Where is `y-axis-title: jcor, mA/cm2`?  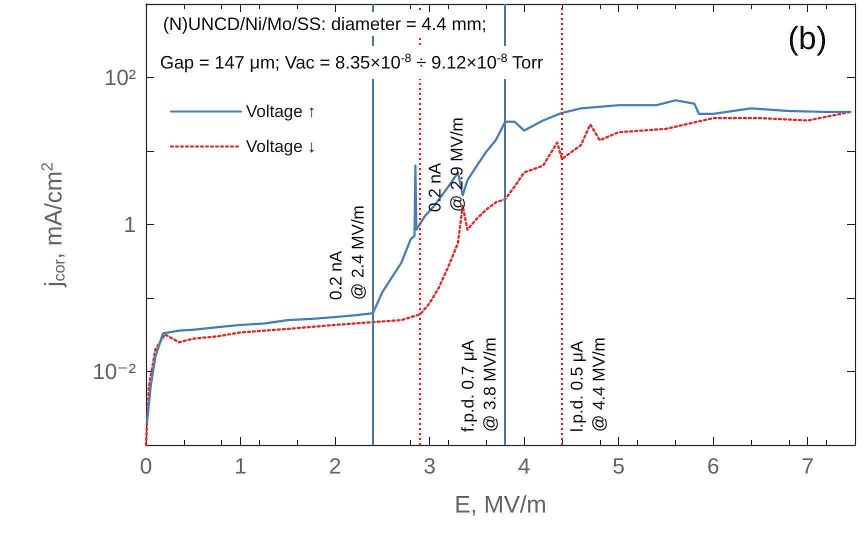
y-axis-title: jcor, mA/cm2 is located at coordinates (54, 225).